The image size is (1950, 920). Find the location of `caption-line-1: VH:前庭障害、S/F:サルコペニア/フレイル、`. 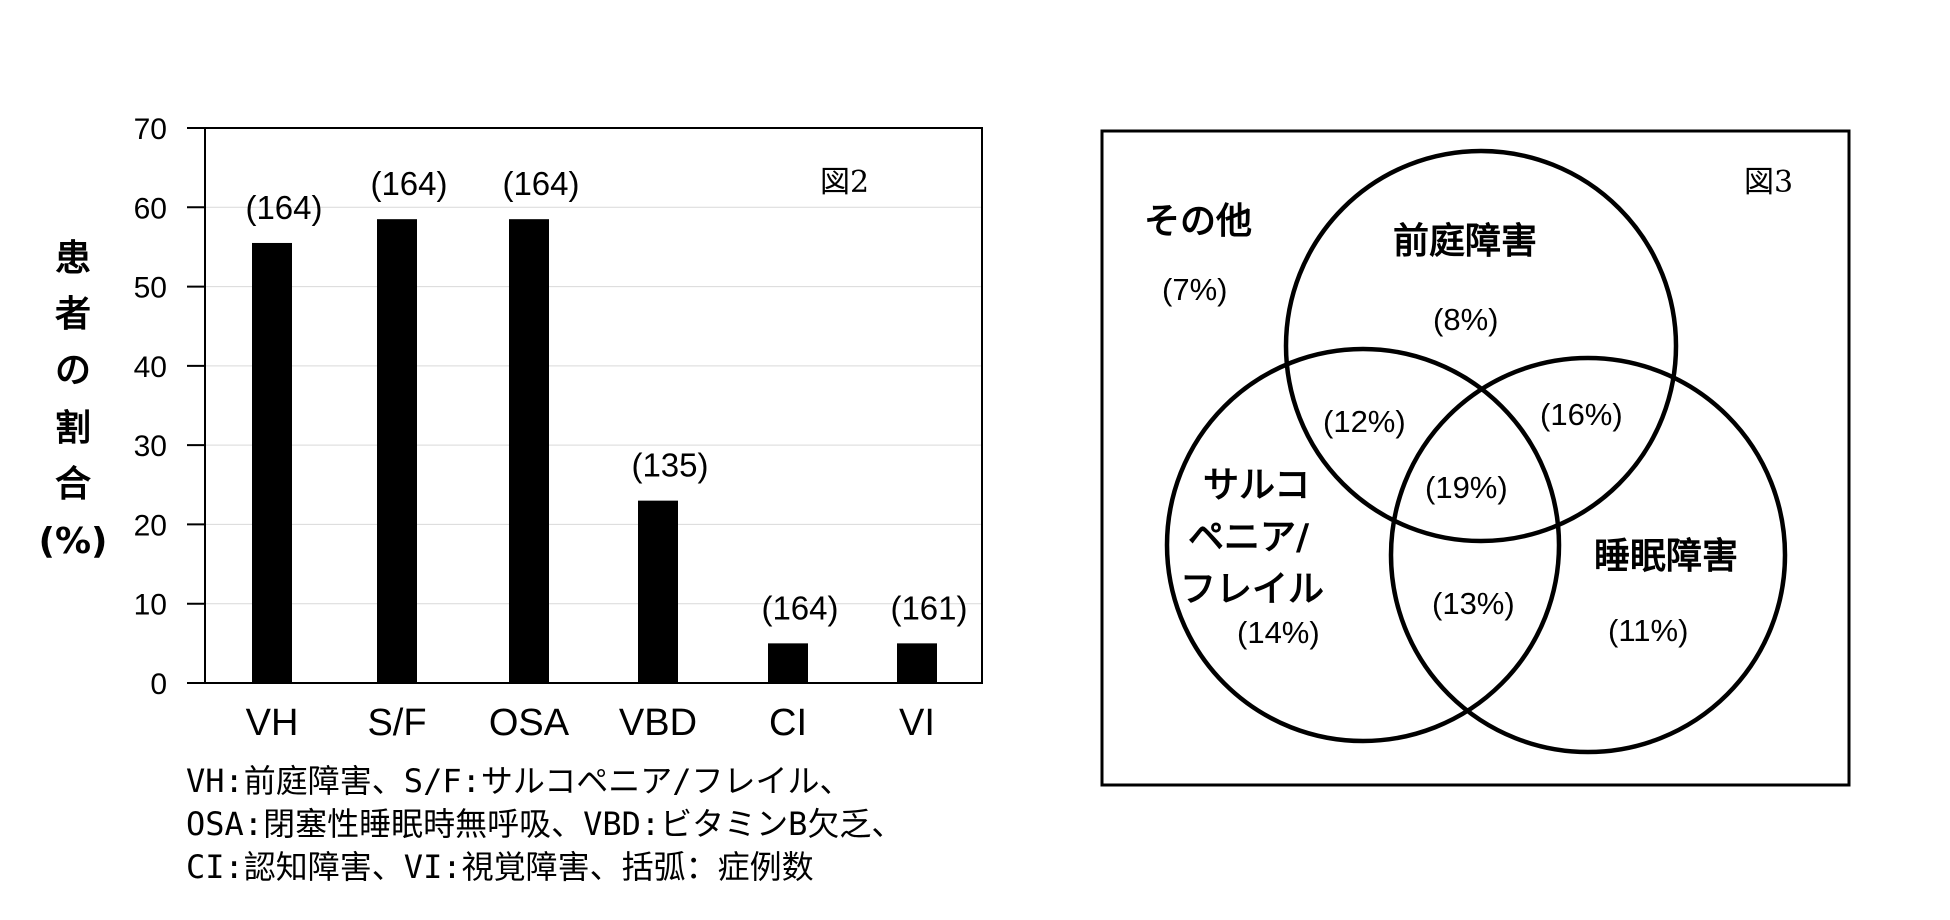

caption-line-1: VH:前庭障害、S/F:サルコペニア/フレイル、 is located at coordinates (519, 781).